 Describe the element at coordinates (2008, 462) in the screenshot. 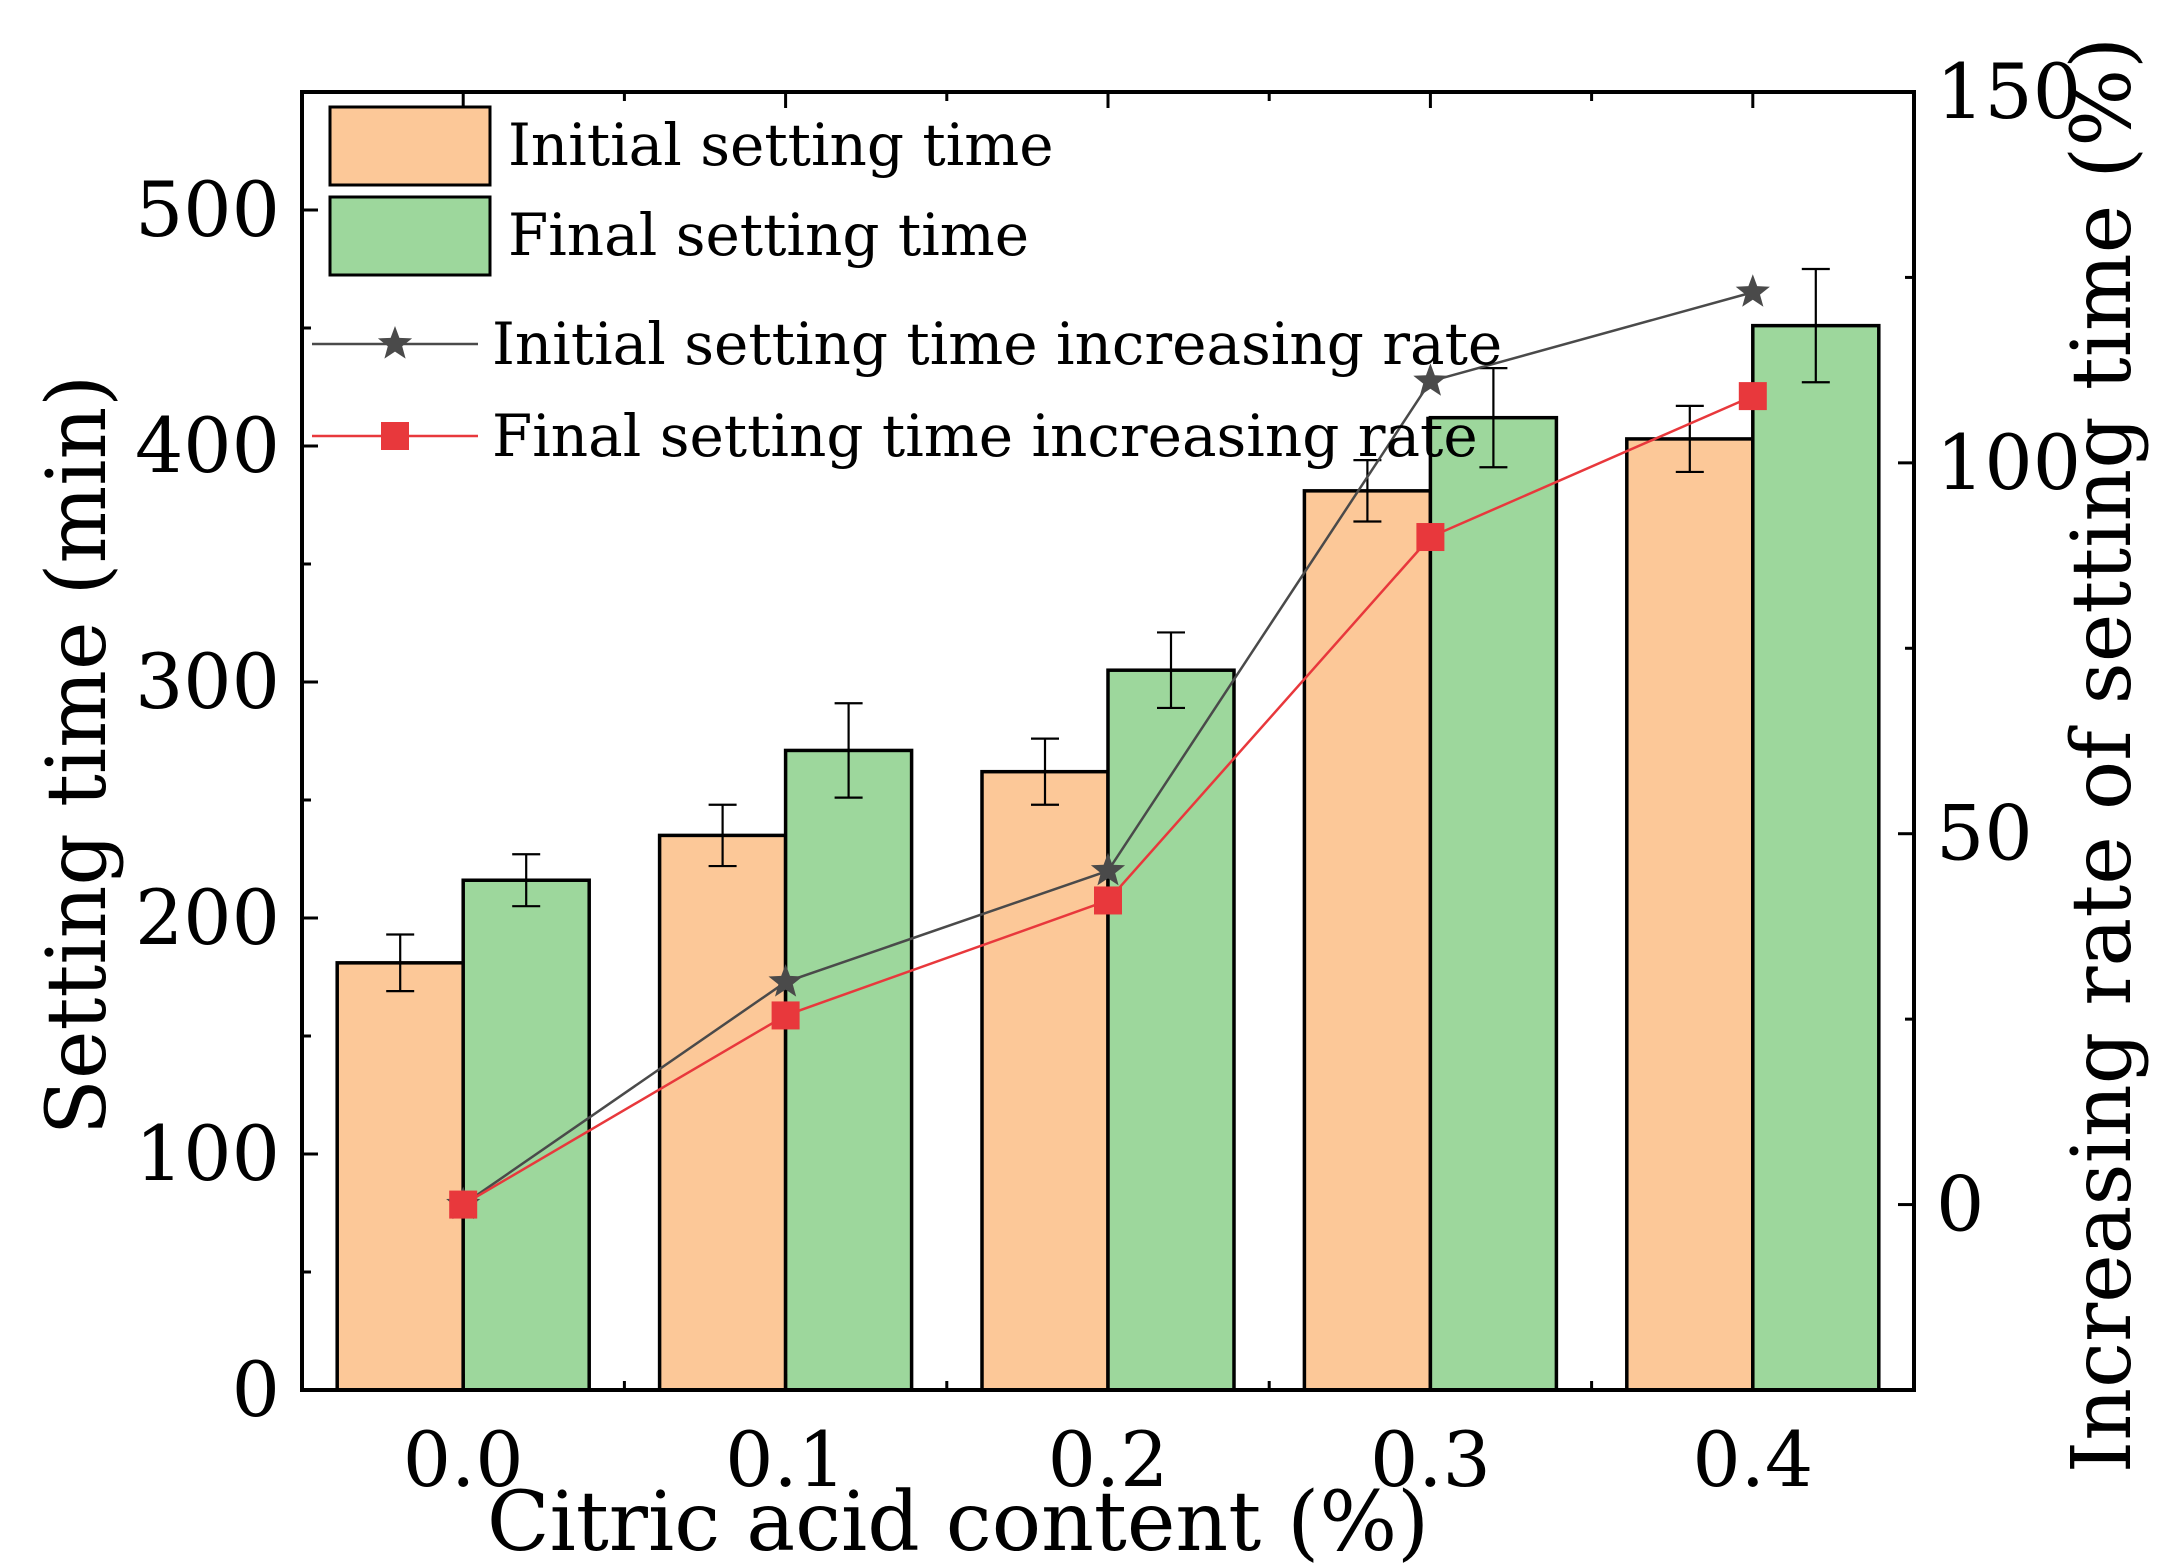

I see `y2-tick-label: 100` at that location.